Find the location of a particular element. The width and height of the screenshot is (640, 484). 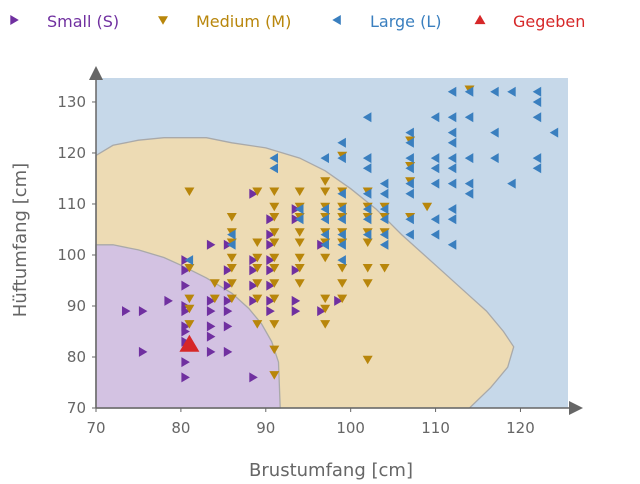

y-tick-label: 90 is located at coordinates (76, 306).